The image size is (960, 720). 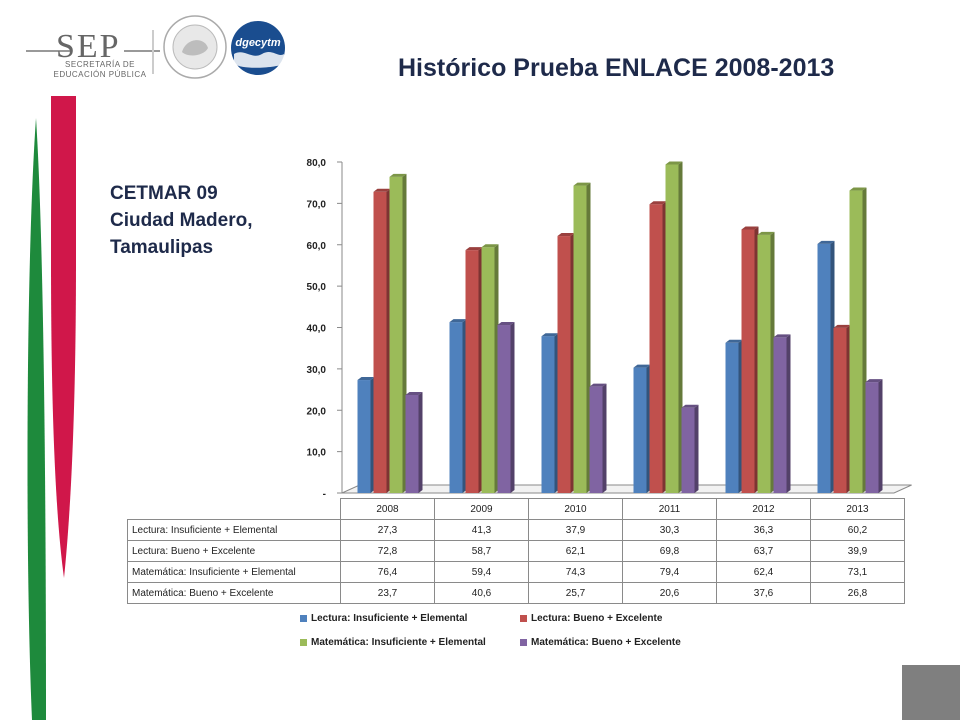 I want to click on category-label: 2013, so click(x=857, y=509).